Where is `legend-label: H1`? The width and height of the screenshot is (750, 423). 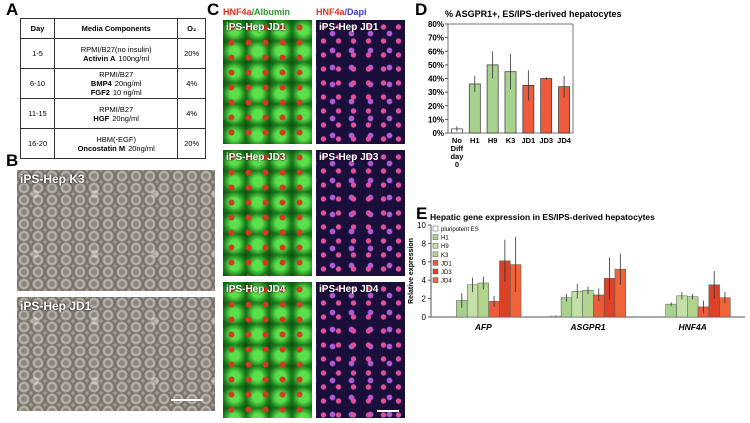
legend-label: H1 is located at coordinates (445, 239).